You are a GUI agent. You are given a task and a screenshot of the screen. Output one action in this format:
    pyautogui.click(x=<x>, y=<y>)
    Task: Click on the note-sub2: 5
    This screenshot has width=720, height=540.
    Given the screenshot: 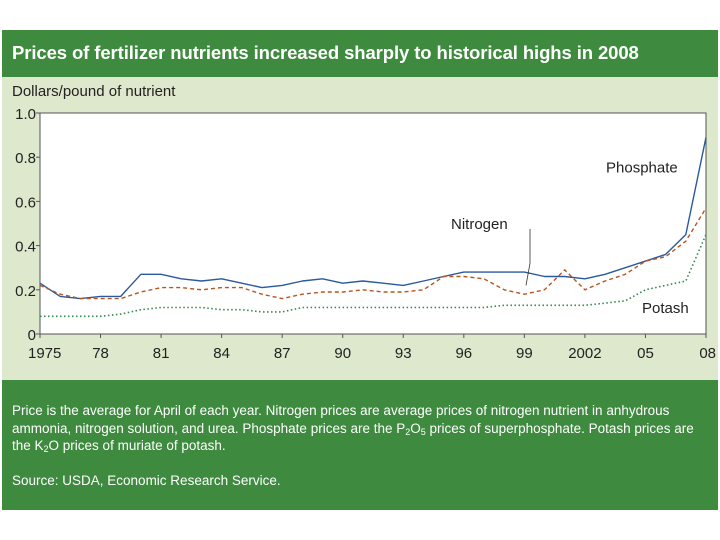 What is the action you would take?
    pyautogui.click(x=423, y=431)
    